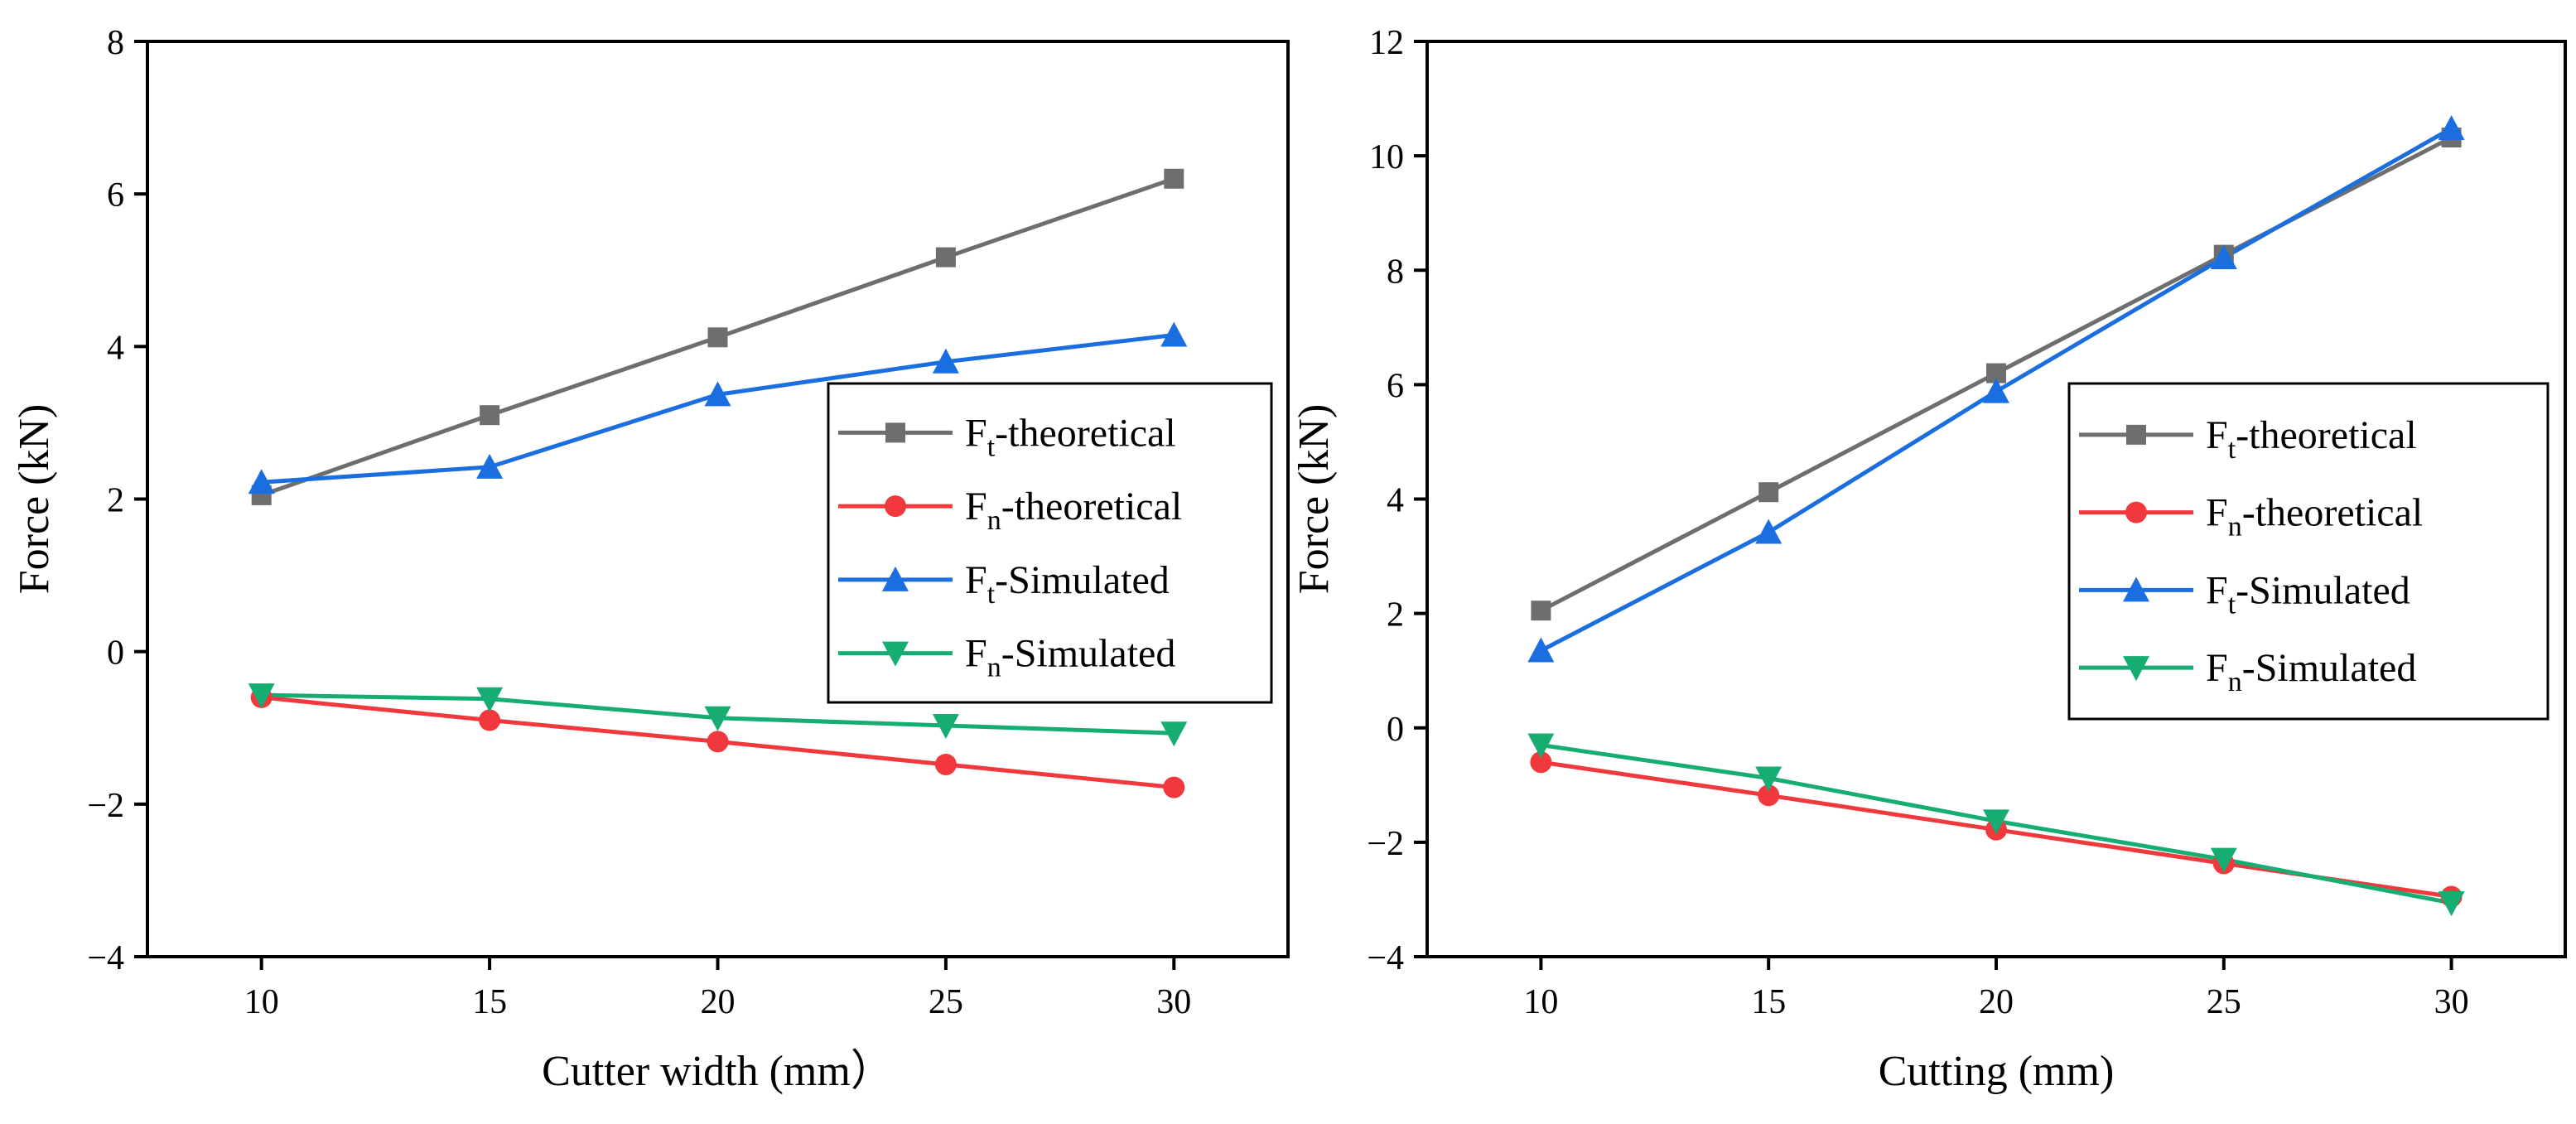 The height and width of the screenshot is (1124, 2576). What do you see at coordinates (1387, 43) in the screenshot?
I see `y-tick-label: 12` at bounding box center [1387, 43].